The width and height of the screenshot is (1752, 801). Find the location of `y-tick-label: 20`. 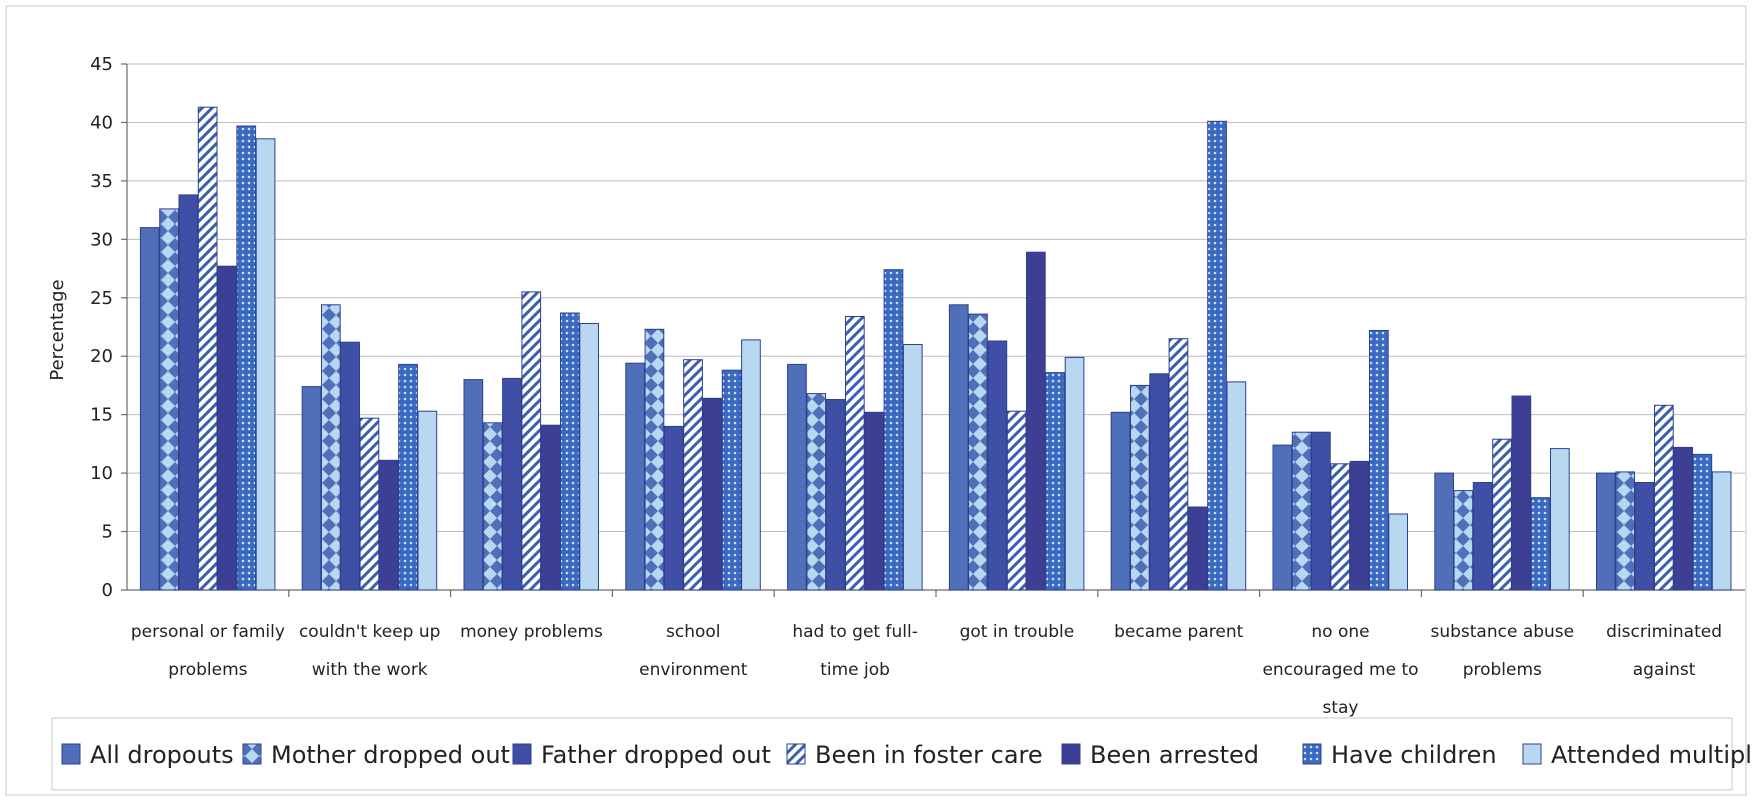

y-tick-label: 20 is located at coordinates (101, 356).